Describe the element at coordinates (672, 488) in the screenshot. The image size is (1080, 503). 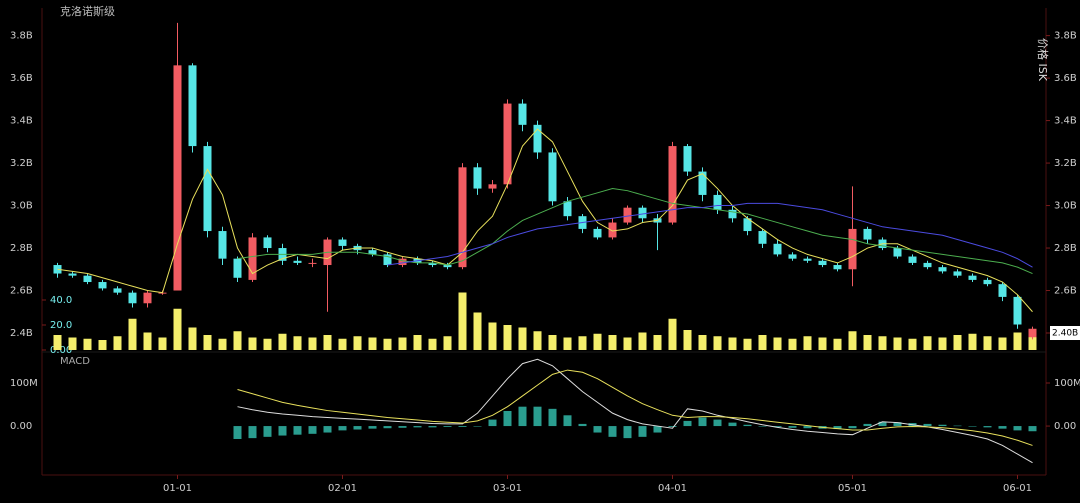
I see `x-tick-label: 04-01` at that location.